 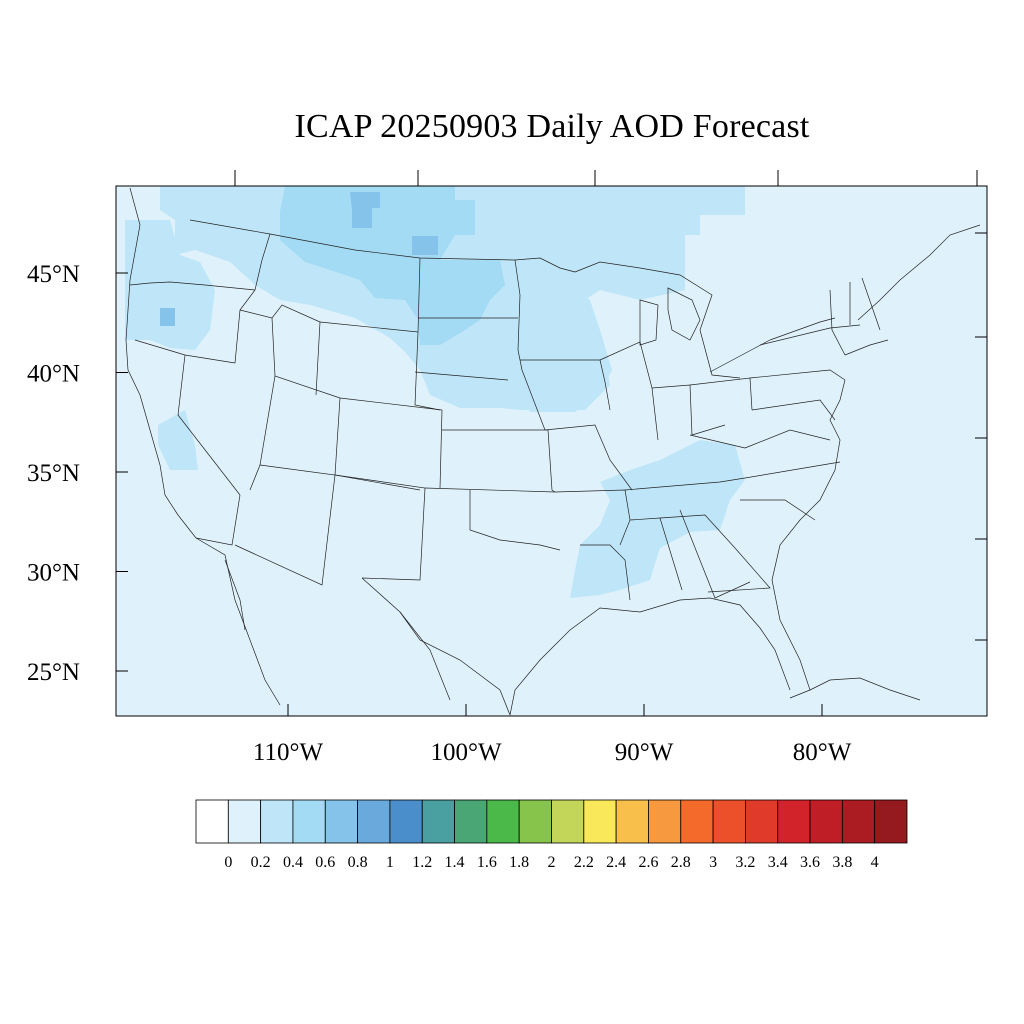 What do you see at coordinates (745, 862) in the screenshot?
I see `colorbar-label: 3.2` at bounding box center [745, 862].